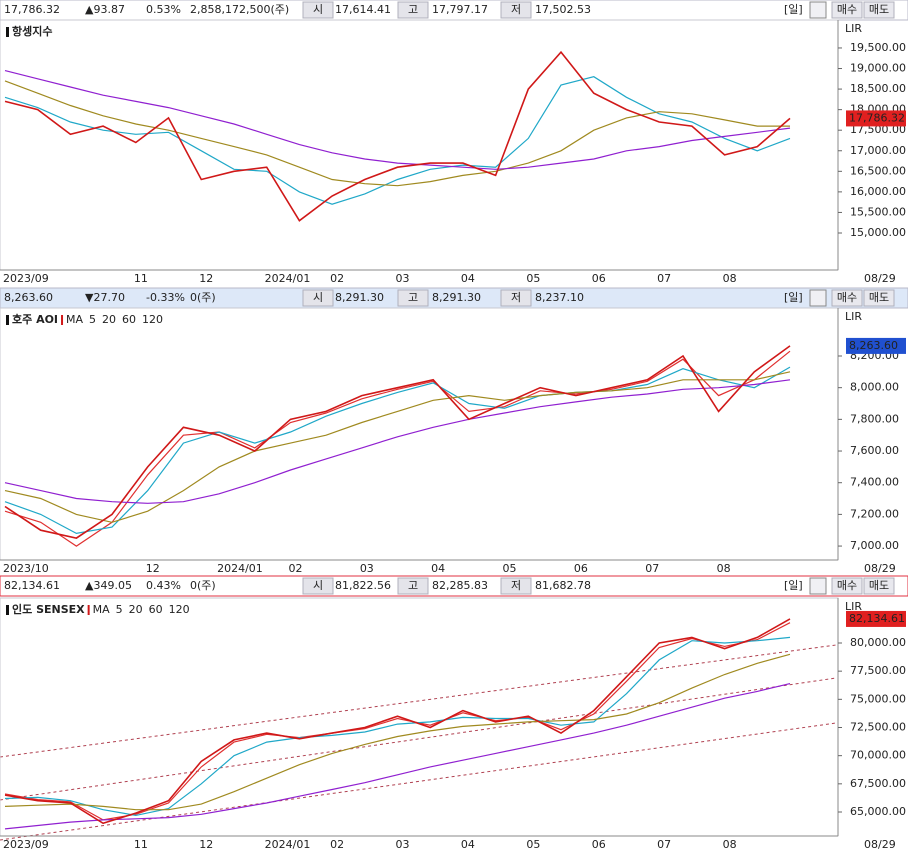  What do you see at coordinates (460, 9) in the screenshot?
I see `quote-high: 17,797.17` at bounding box center [460, 9].